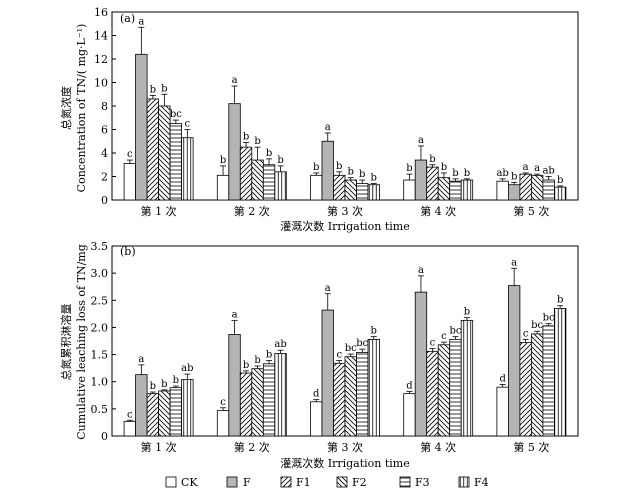  Describe the element at coordinates (502, 173) in the screenshot. I see `panel-a-significance-label: ab` at that location.